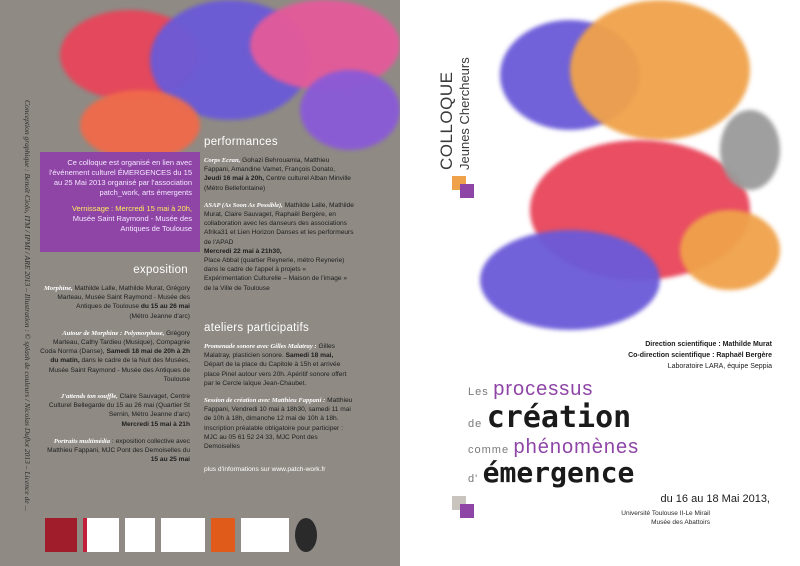  I want to click on venue-2: Musée des Abattoirs, so click(680, 522).